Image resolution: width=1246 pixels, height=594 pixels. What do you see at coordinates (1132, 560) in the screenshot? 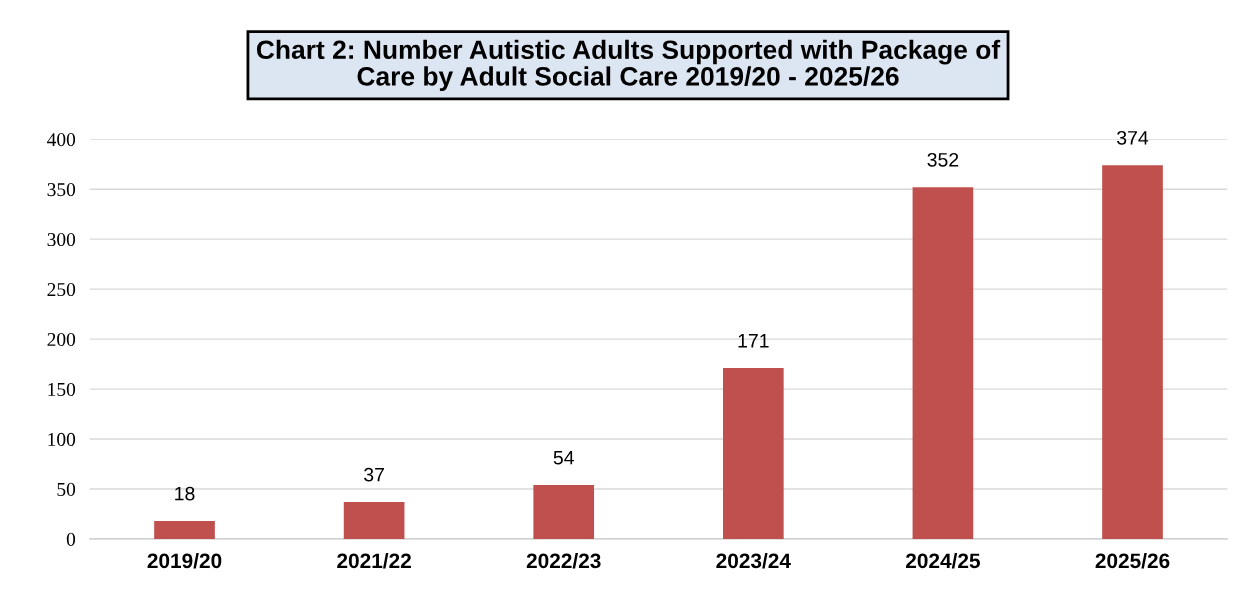
I see `x-tick-label: 2025/26` at bounding box center [1132, 560].